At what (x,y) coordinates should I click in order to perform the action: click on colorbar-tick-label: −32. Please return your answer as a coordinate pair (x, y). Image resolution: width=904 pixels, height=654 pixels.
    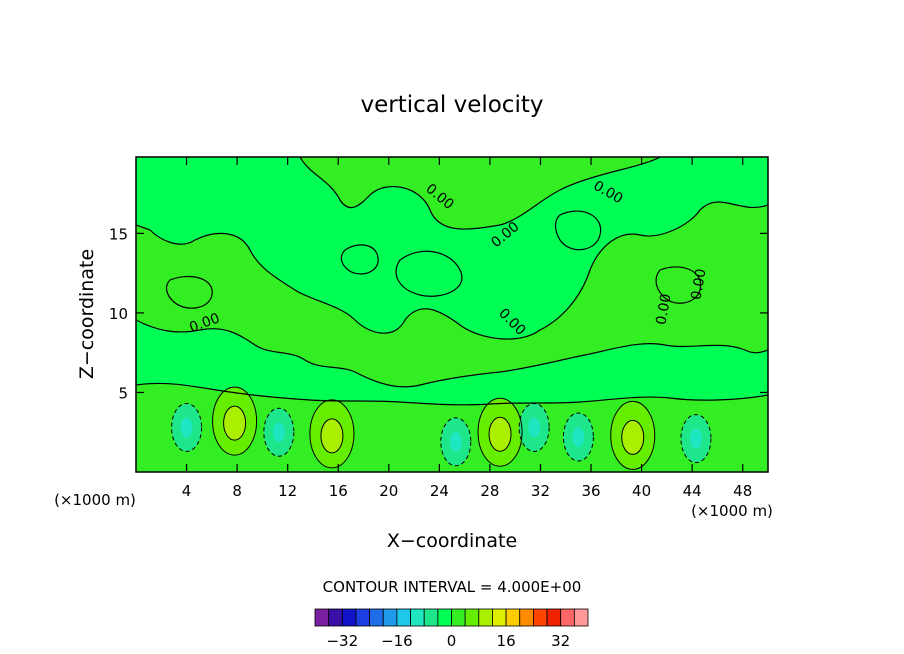
    Looking at the image, I should click on (342, 641).